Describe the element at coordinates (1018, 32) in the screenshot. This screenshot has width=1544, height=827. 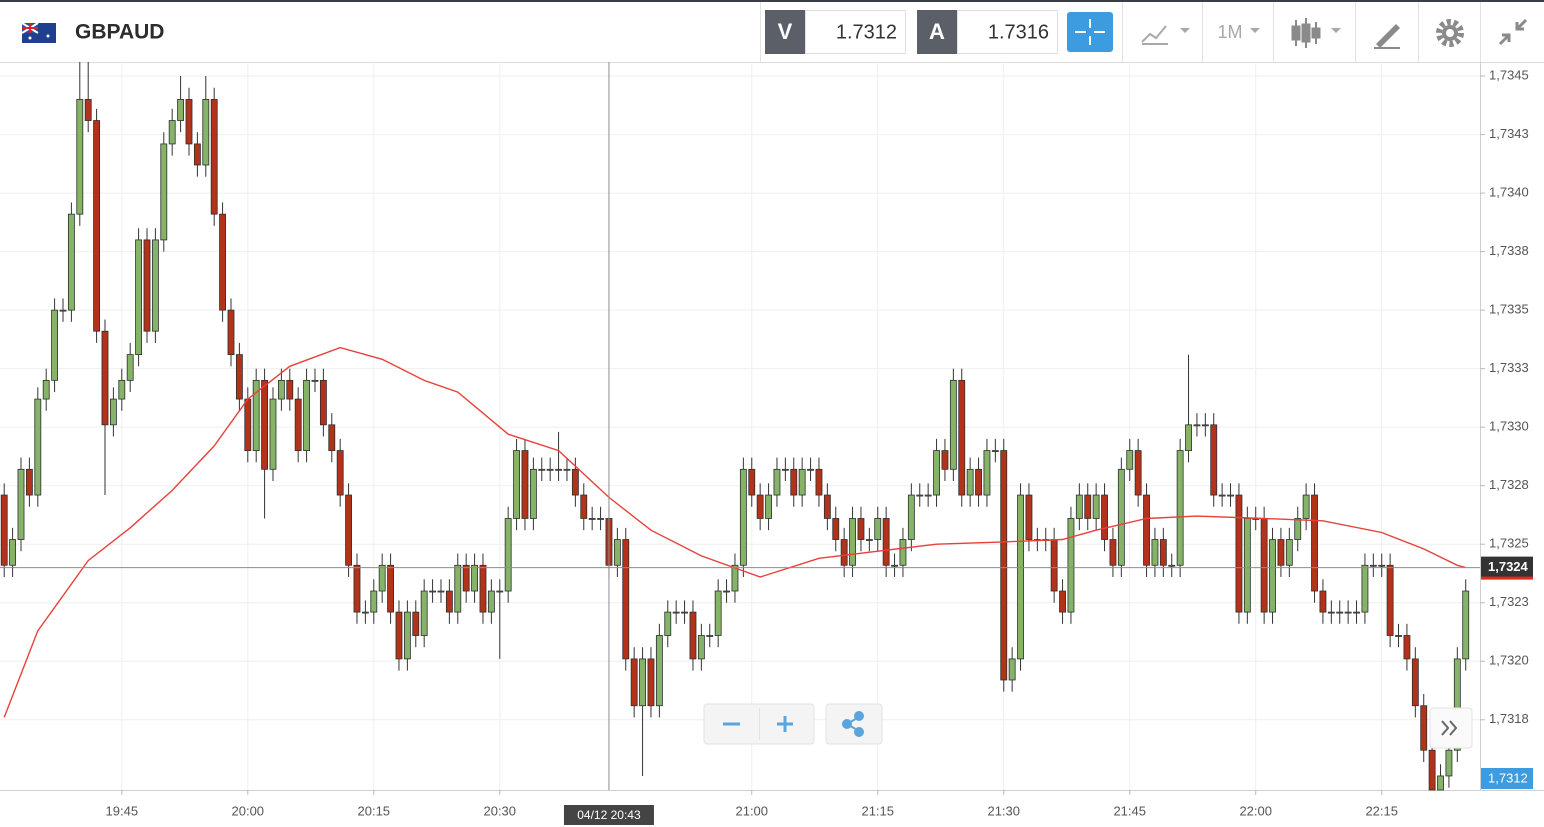
I see `ask-price: 1.7316` at that location.